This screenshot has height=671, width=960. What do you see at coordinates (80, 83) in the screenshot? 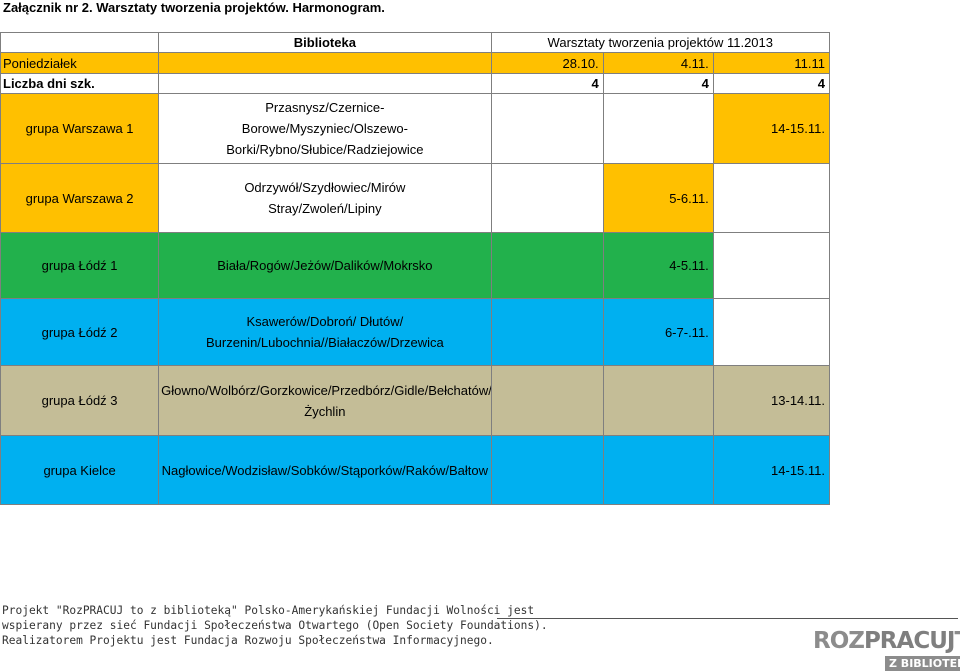
I see `days-label: Liczba dni szk.` at bounding box center [80, 83].